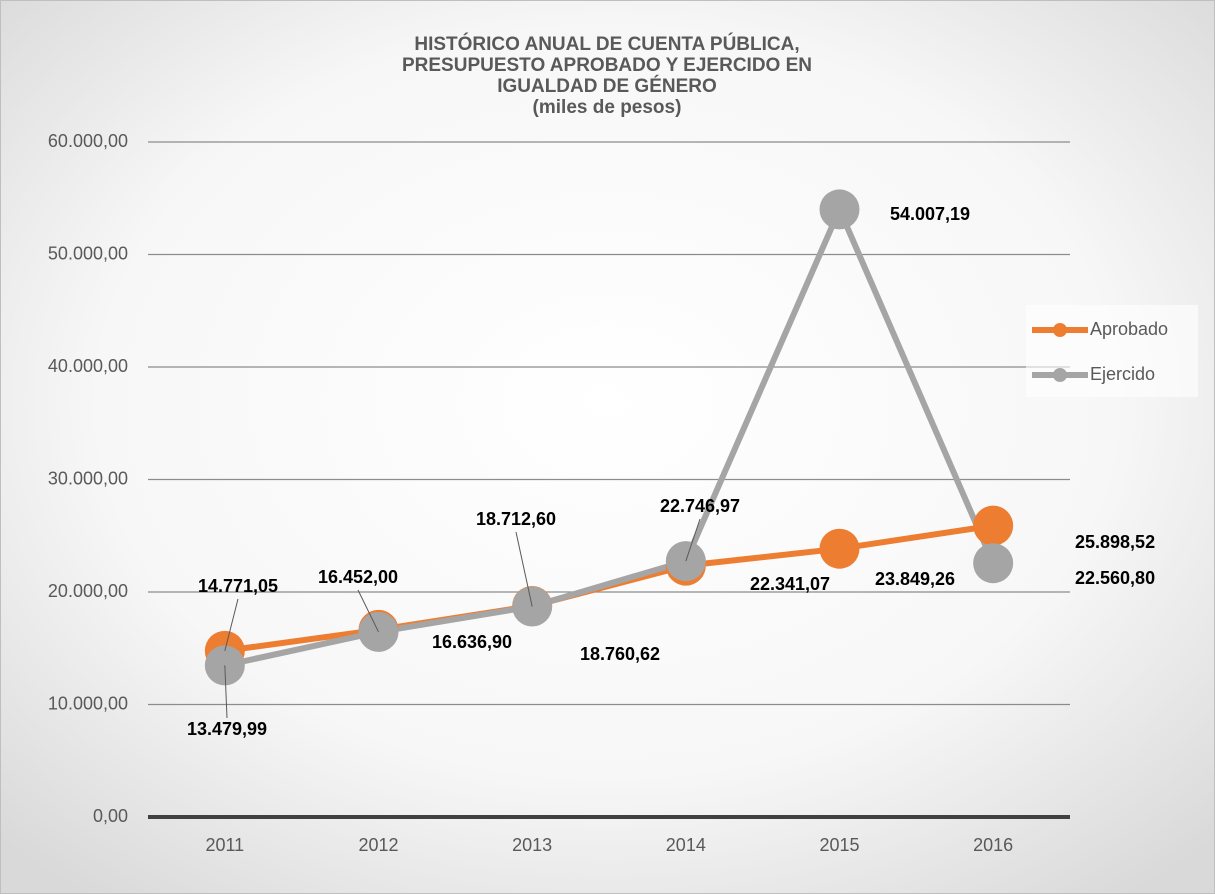 This screenshot has width=1215, height=894. What do you see at coordinates (686, 845) in the screenshot?
I see `x-tick-label: 2014` at bounding box center [686, 845].